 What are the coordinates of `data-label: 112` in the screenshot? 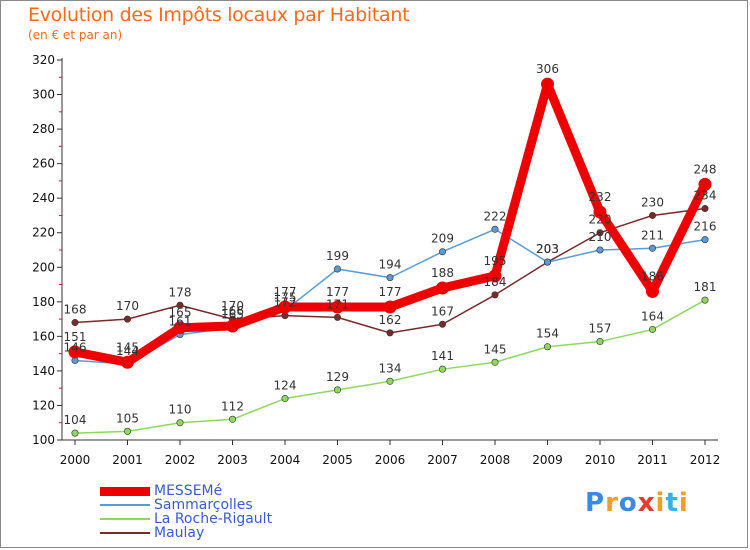 It's located at (232, 406).